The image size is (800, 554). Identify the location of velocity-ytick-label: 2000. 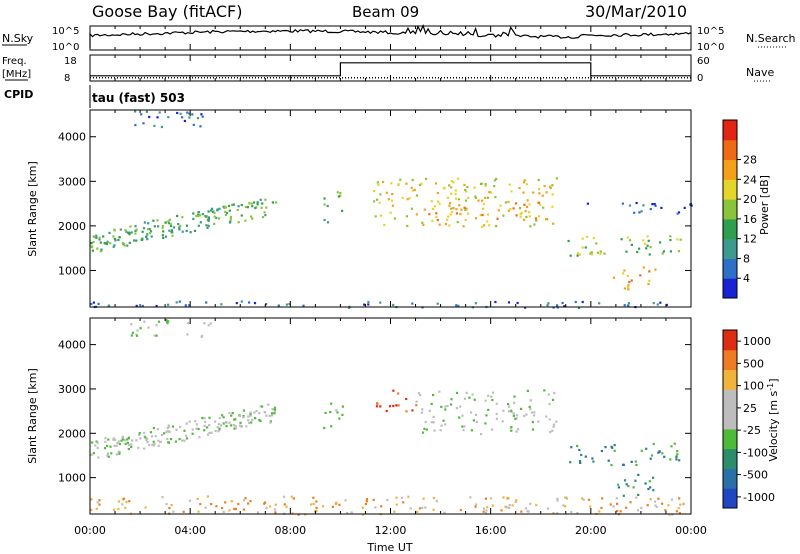
(72, 433).